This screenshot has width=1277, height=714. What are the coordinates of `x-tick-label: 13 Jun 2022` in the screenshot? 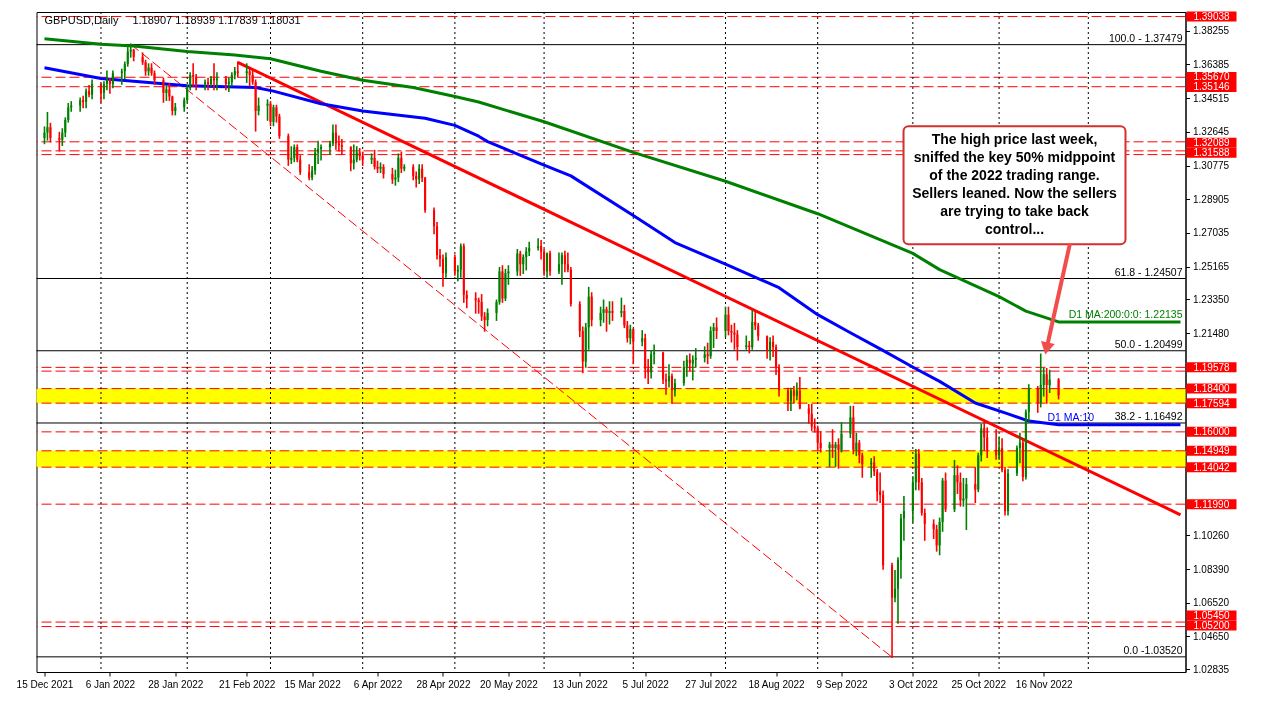 It's located at (580, 684).